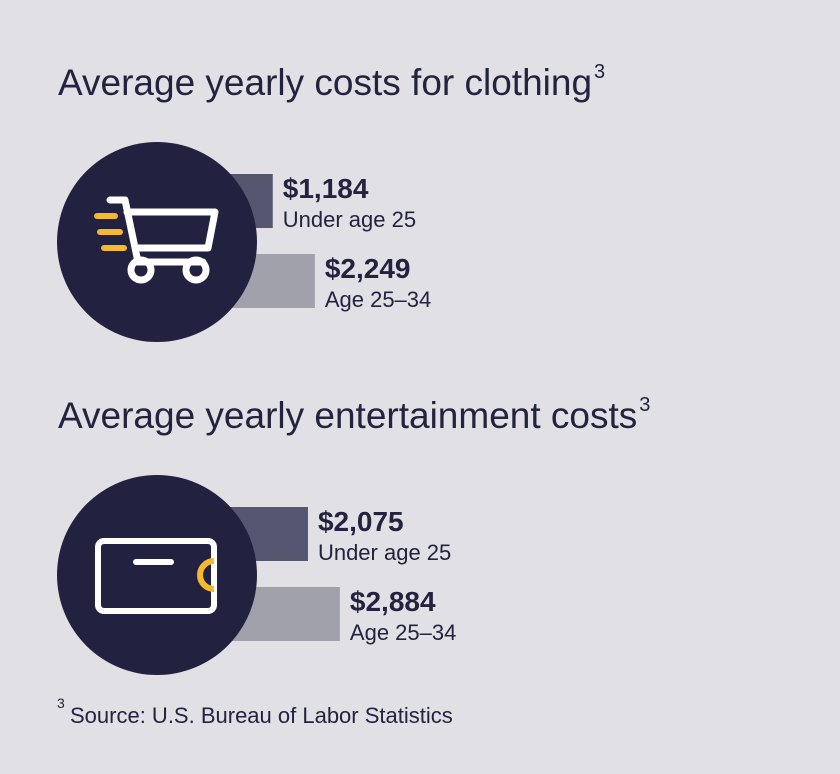  Describe the element at coordinates (162, 231) in the screenshot. I see `cart-icon` at that location.